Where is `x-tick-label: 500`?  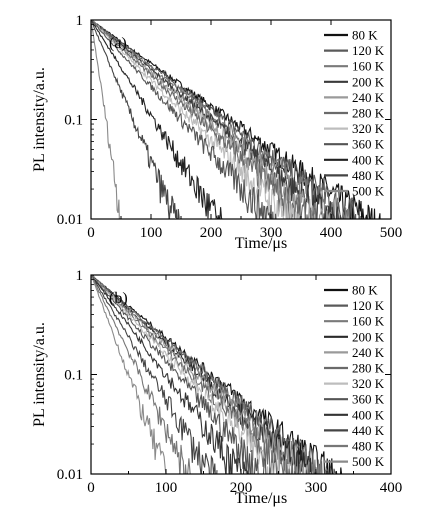
x-tick-label: 500 is located at coordinates (391, 233).